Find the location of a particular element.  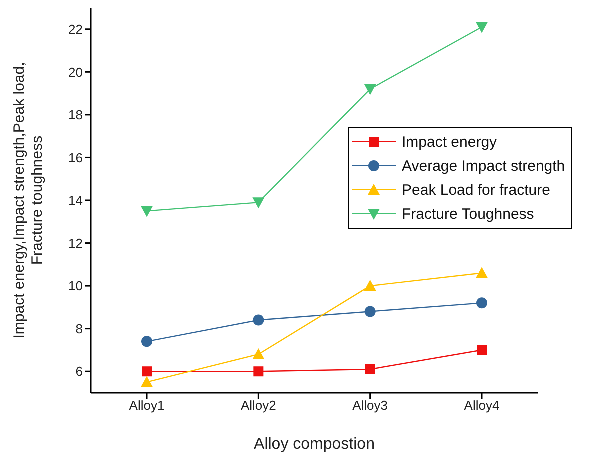

legend-label: Impact energy is located at coordinates (450, 142).